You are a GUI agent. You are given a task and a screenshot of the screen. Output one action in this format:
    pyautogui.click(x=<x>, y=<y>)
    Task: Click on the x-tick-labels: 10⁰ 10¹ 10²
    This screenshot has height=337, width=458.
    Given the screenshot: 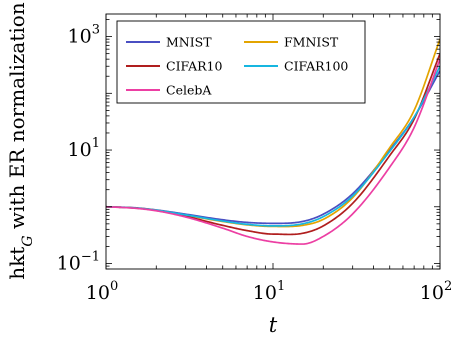 What is the action you would take?
    pyautogui.click(x=269, y=291)
    